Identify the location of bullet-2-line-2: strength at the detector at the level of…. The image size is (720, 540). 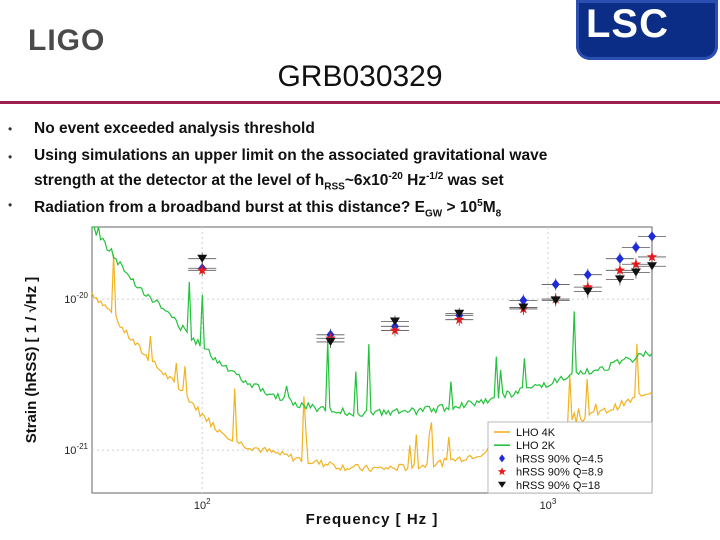
(269, 182).